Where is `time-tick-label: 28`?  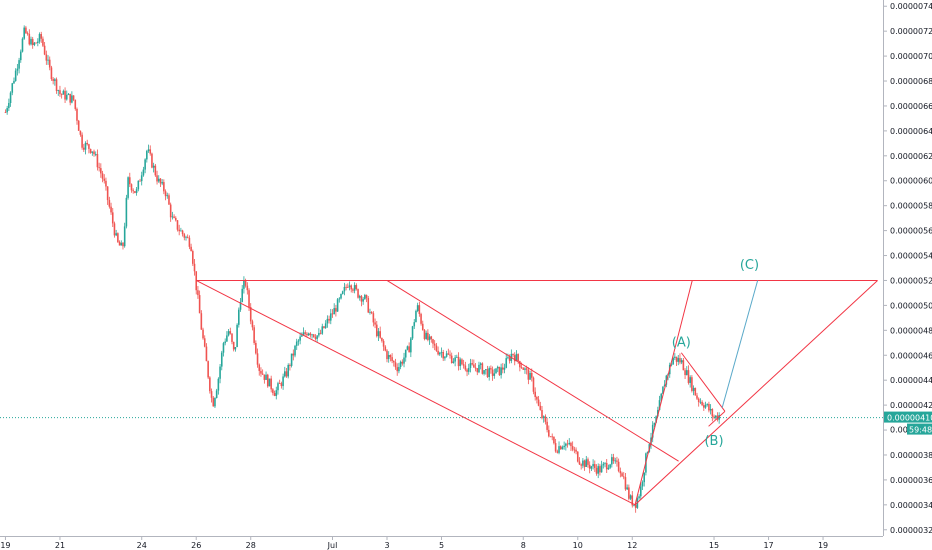
time-tick-label: 28 is located at coordinates (251, 545).